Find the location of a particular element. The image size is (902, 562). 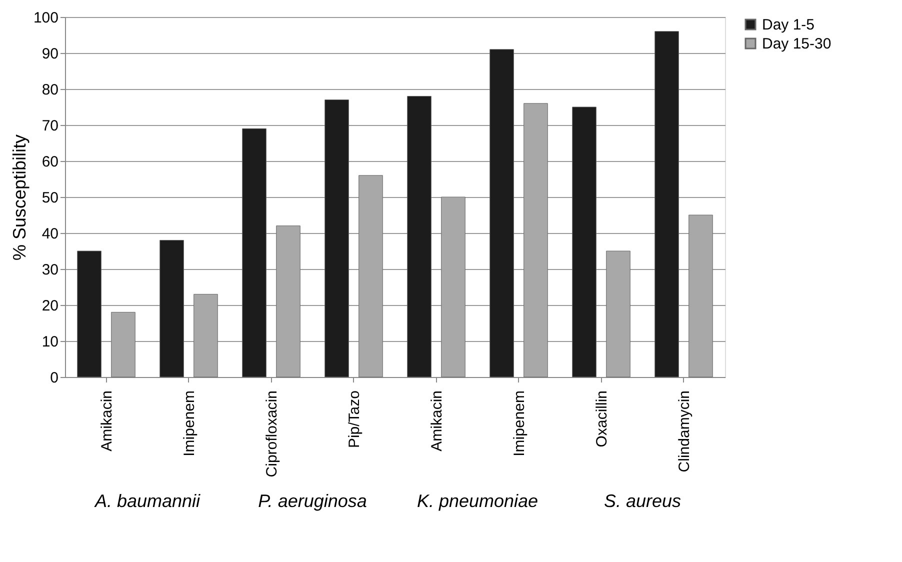

y-tick-label: 80 is located at coordinates (50, 90).